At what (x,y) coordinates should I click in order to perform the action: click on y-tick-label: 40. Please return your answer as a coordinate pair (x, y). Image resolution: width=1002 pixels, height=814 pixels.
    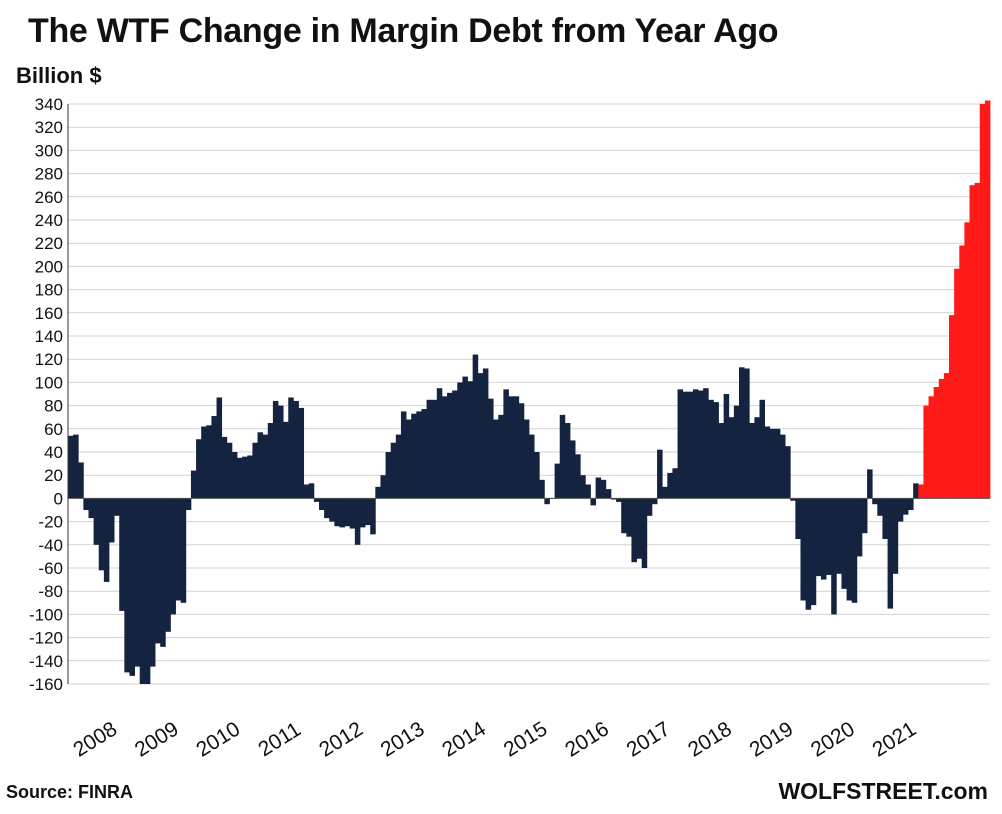
    Looking at the image, I should click on (53, 452).